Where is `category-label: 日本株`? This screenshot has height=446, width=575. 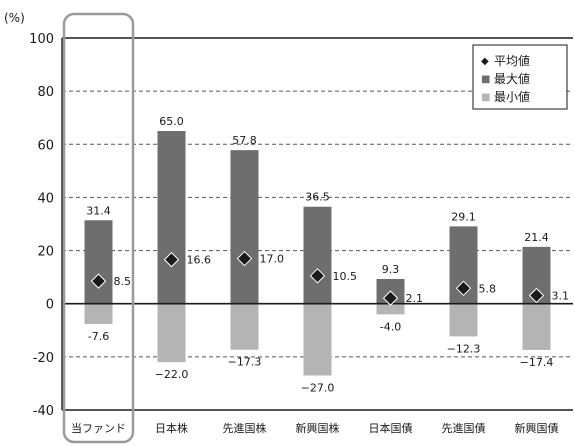 category-label: 日本株 is located at coordinates (171, 428).